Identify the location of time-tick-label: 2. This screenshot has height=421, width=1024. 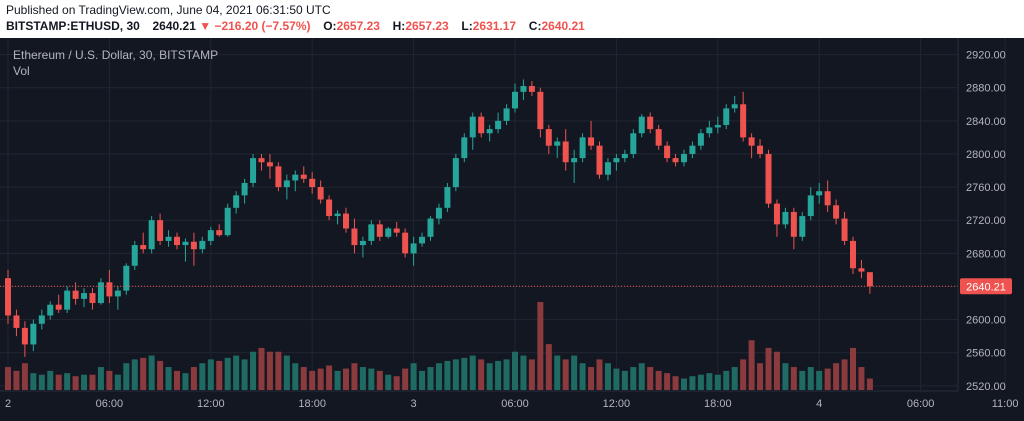
(8, 404).